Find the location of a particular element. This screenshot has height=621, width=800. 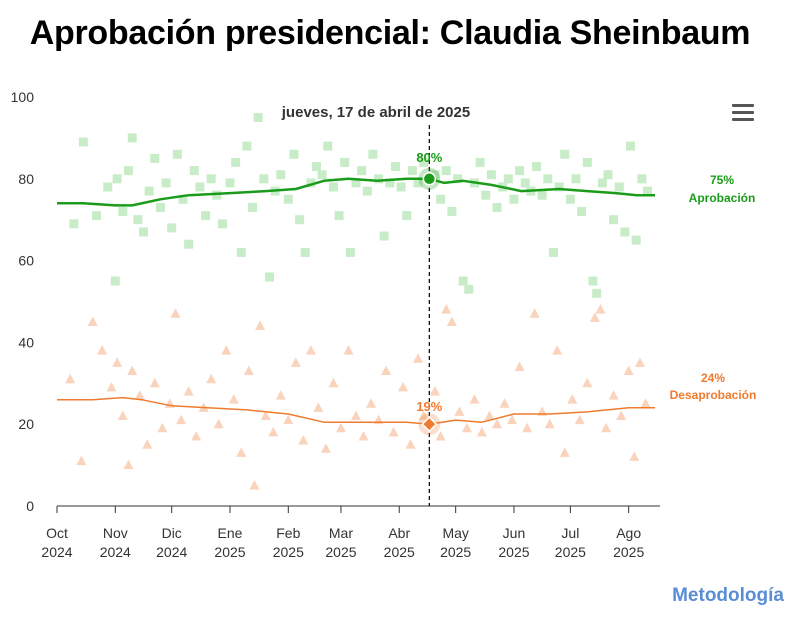

x-tick-label: Oct is located at coordinates (57, 533).